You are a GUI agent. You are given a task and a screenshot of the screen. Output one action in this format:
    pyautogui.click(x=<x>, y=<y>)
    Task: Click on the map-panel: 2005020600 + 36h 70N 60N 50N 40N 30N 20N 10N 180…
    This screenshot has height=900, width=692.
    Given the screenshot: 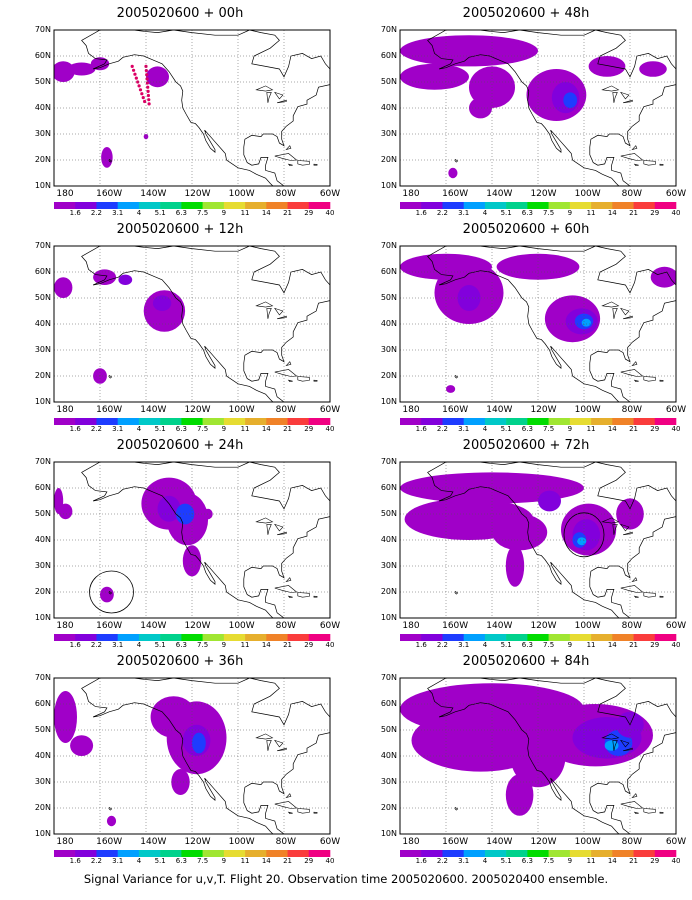 What is the action you would take?
    pyautogui.click(x=180, y=760)
    